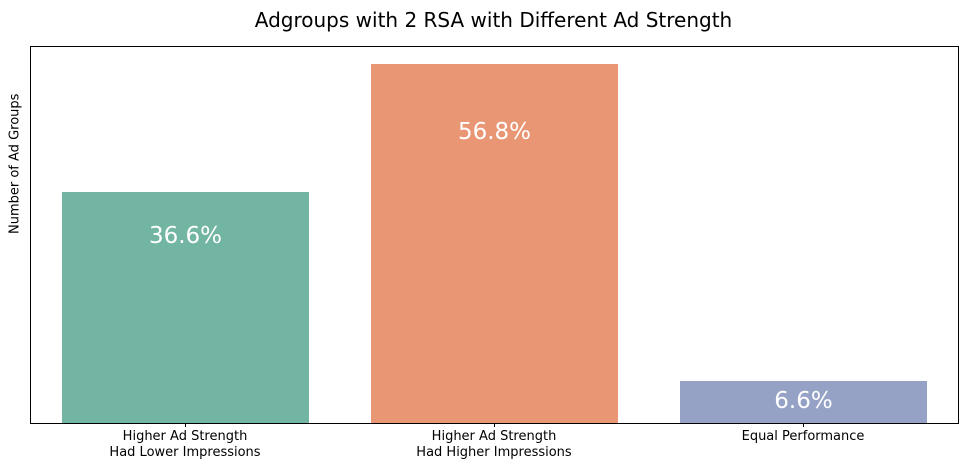 Image resolution: width=969 pixels, height=471 pixels. I want to click on x-tick-label: Equal Performance, so click(803, 436).